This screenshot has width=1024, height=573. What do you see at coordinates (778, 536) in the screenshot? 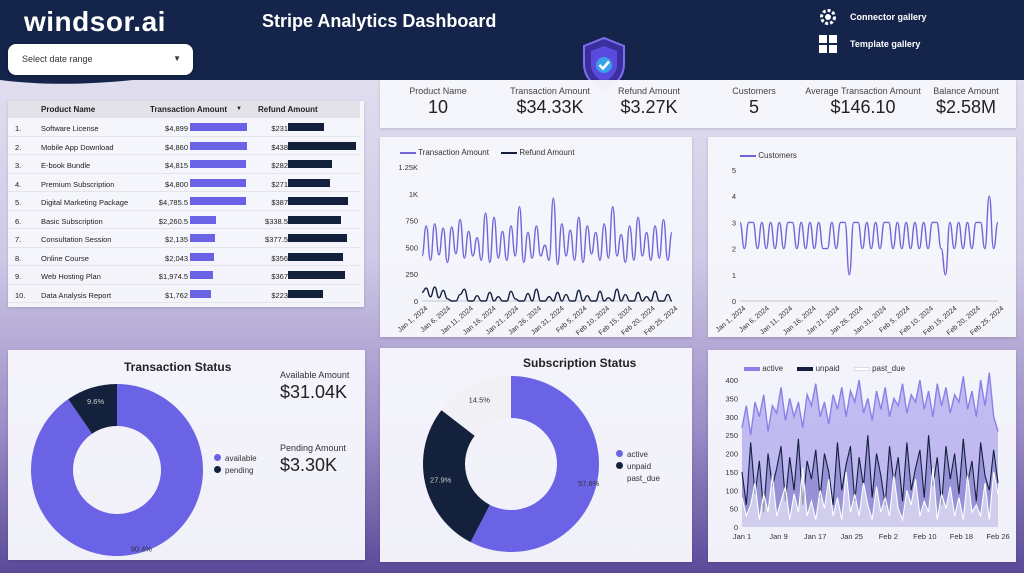
I see `x-tick-label: Jan 9` at bounding box center [778, 536].